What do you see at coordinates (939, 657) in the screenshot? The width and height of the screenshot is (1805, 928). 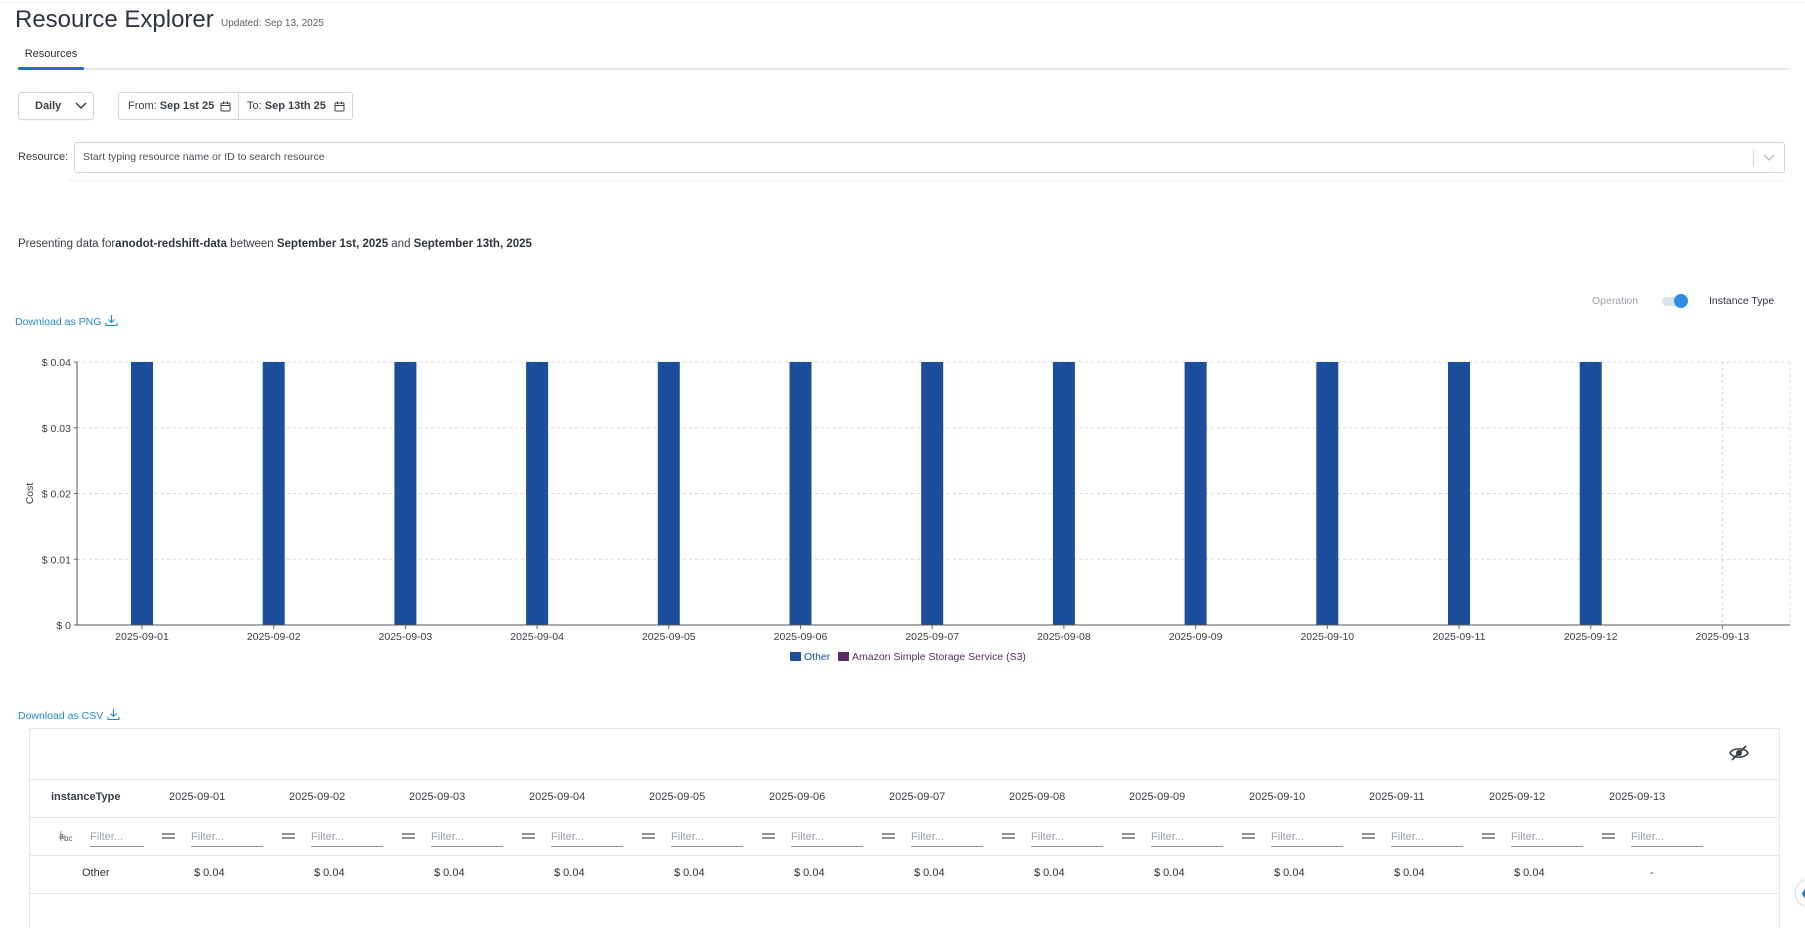 I see `legend-entry: Amazon Simple Storage Service (S3)` at bounding box center [939, 657].